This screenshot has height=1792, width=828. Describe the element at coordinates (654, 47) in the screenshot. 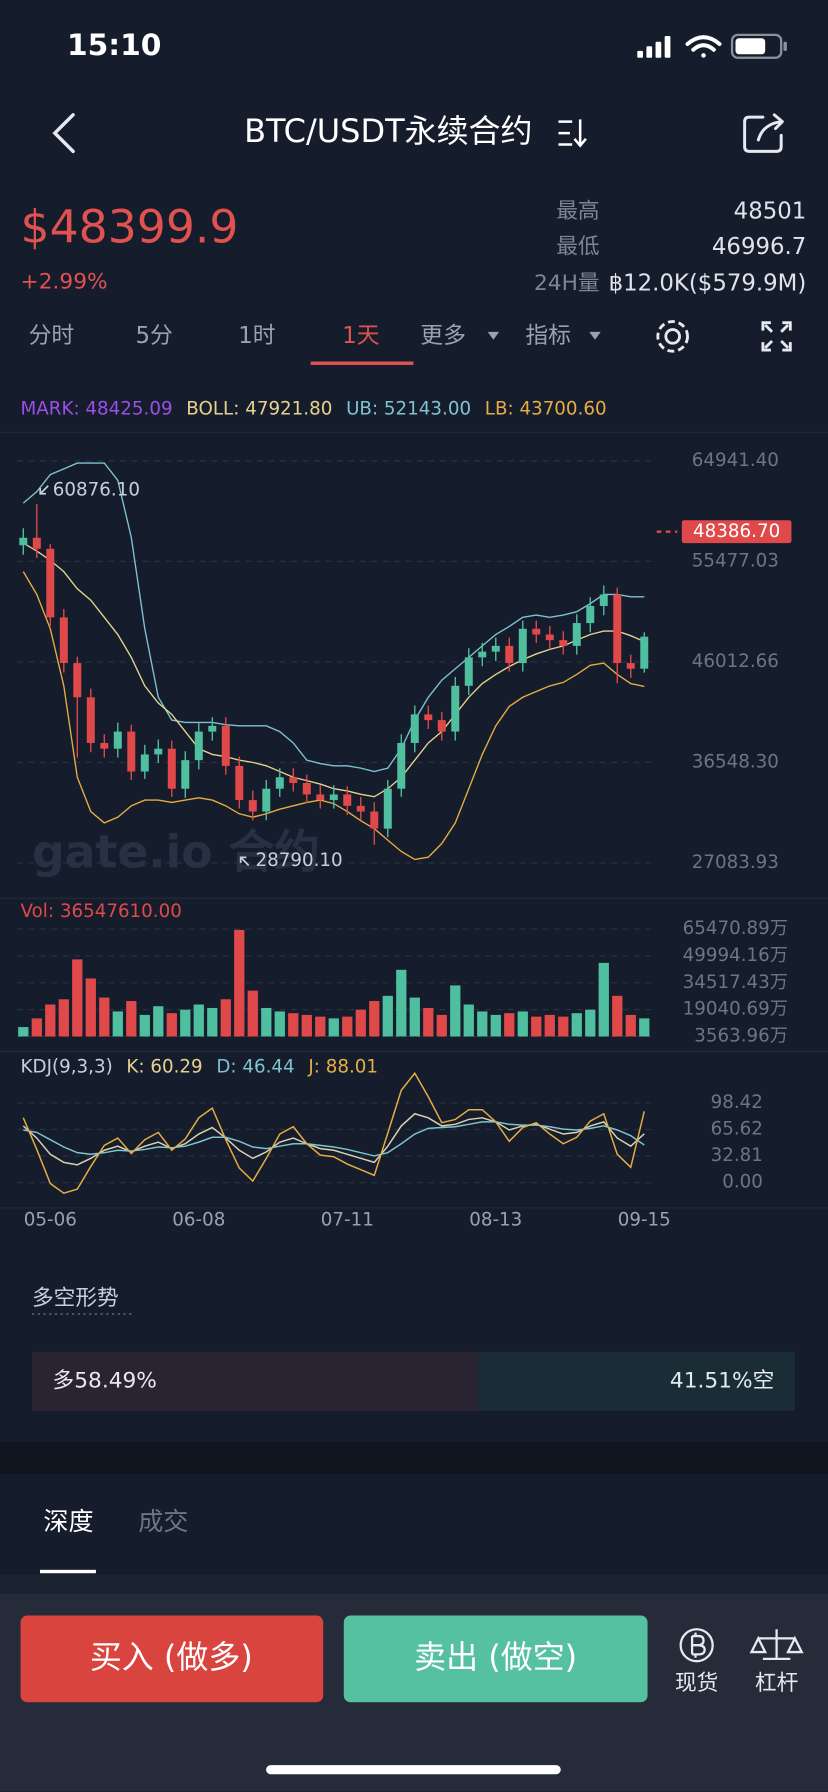

I see `signal-icon` at that location.